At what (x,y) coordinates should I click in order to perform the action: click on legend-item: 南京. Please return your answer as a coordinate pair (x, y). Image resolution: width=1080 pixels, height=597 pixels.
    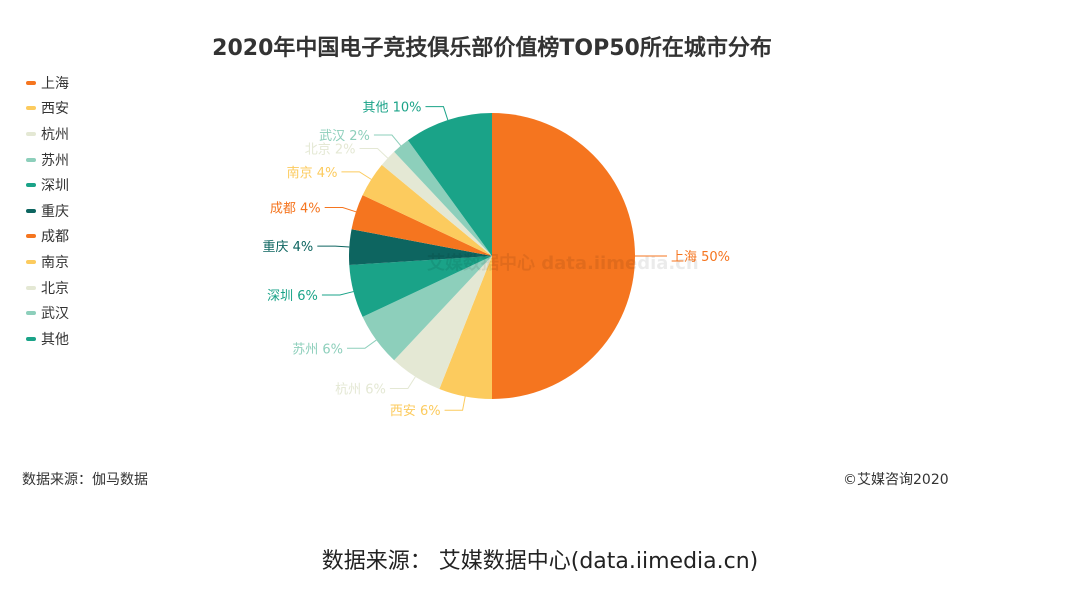
    Looking at the image, I should click on (47, 262).